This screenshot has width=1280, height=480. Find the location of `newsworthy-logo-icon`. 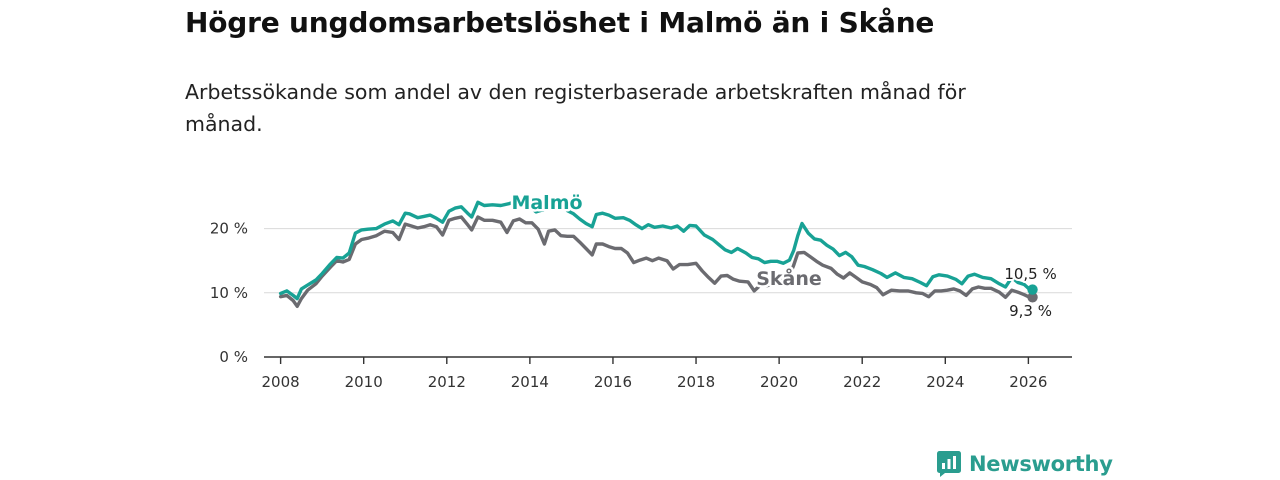

newsworthy-logo-icon is located at coordinates (949, 464).